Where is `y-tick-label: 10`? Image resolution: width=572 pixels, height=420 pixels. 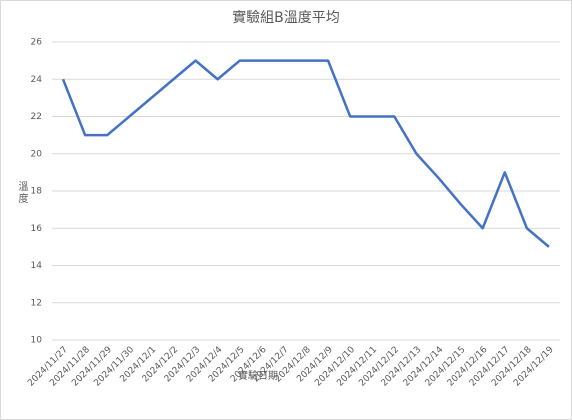
y-tick-label: 10 is located at coordinates (37, 341).